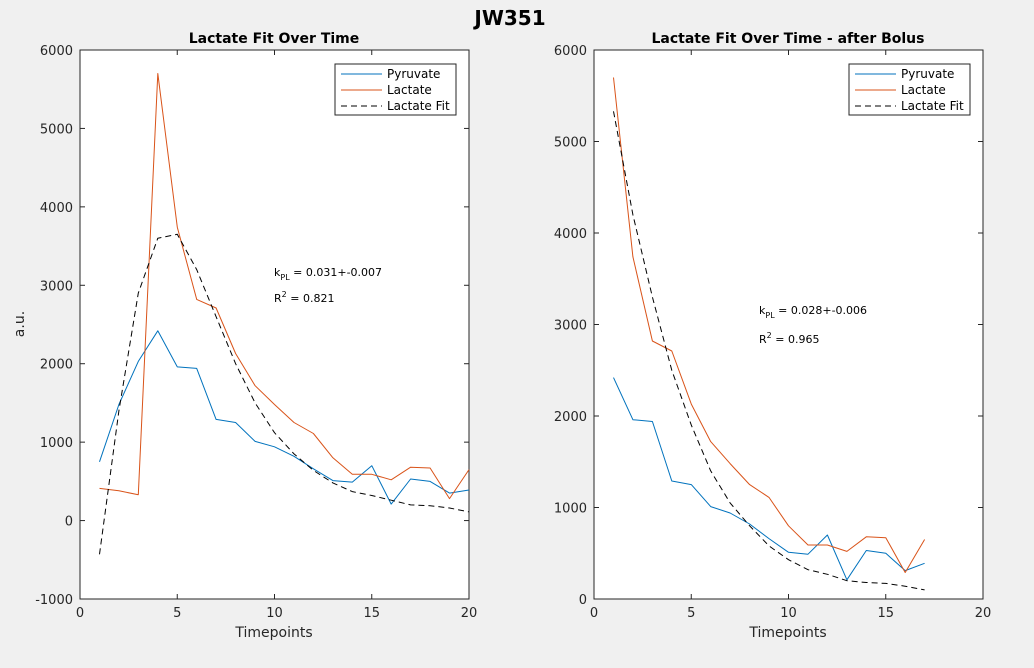 The image size is (1034, 668). I want to click on r2-annotation: R2 = 0.965, so click(789, 338).